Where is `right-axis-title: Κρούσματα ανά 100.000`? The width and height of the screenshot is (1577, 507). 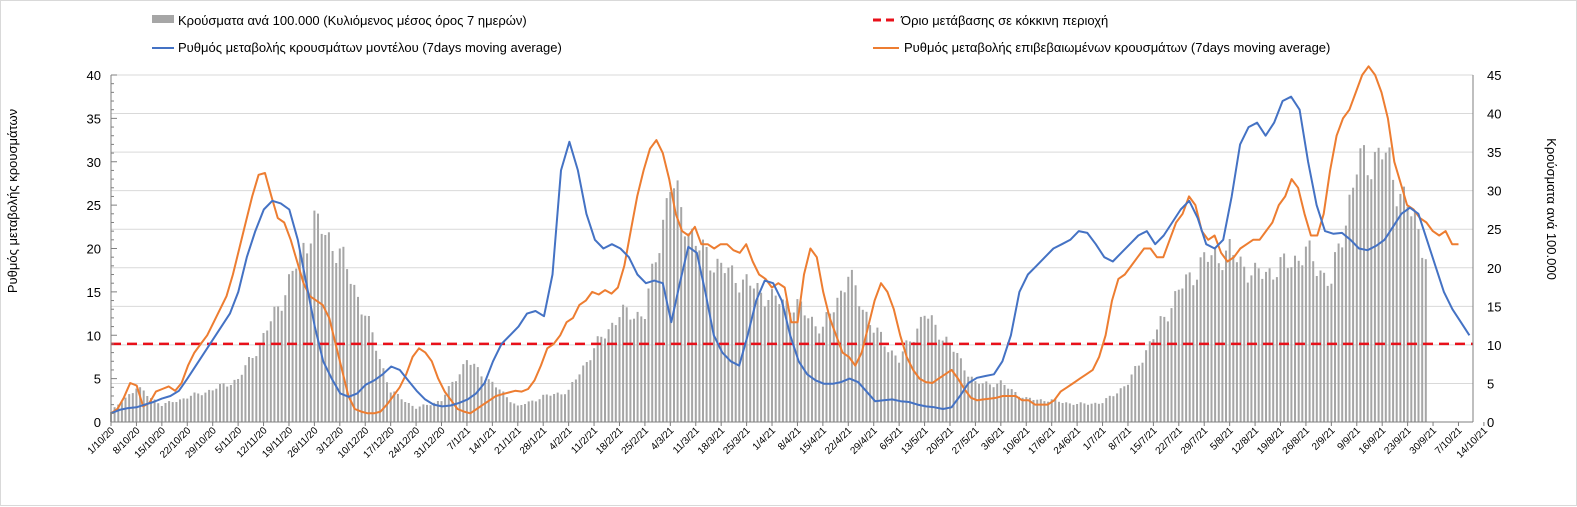 right-axis-title: Κρούσματα ανά 100.000 is located at coordinates (1551, 209).